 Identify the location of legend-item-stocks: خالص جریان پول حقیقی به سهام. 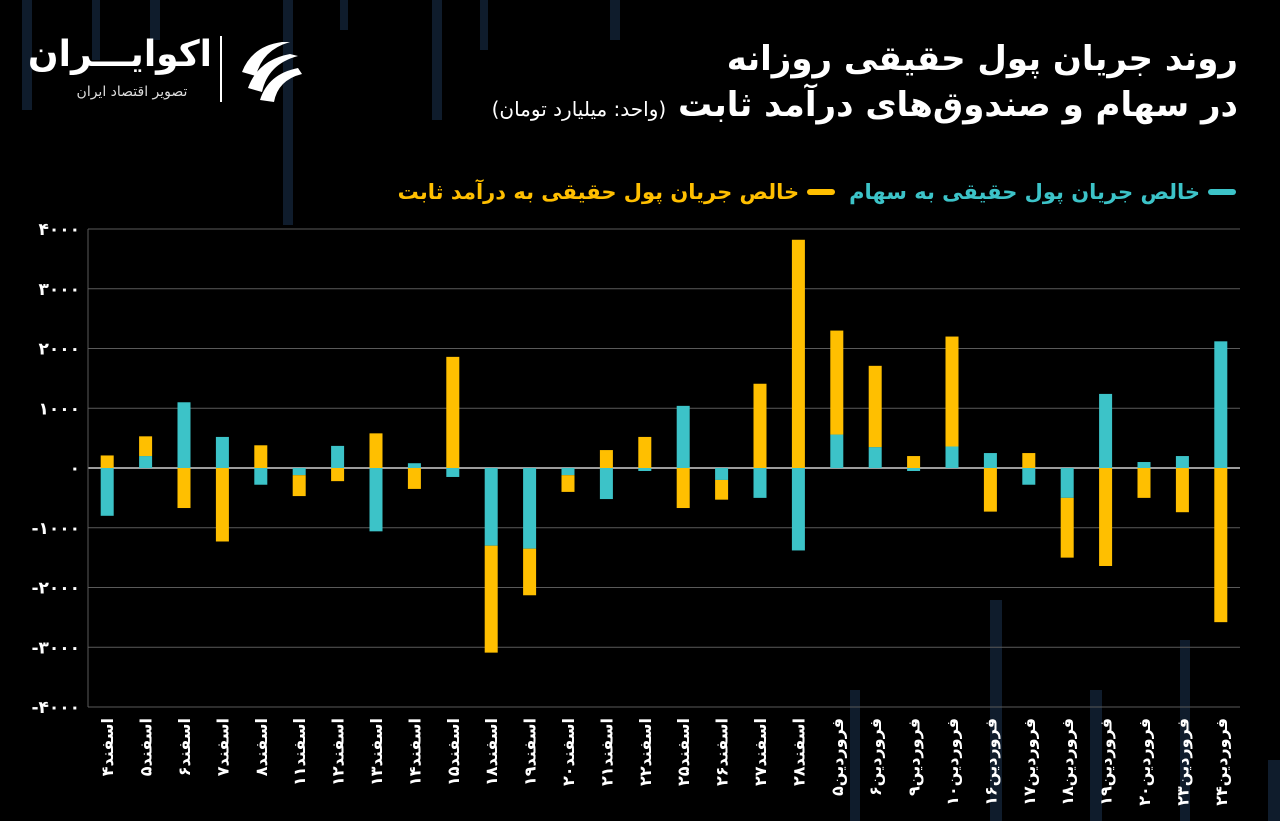
(1042, 192).